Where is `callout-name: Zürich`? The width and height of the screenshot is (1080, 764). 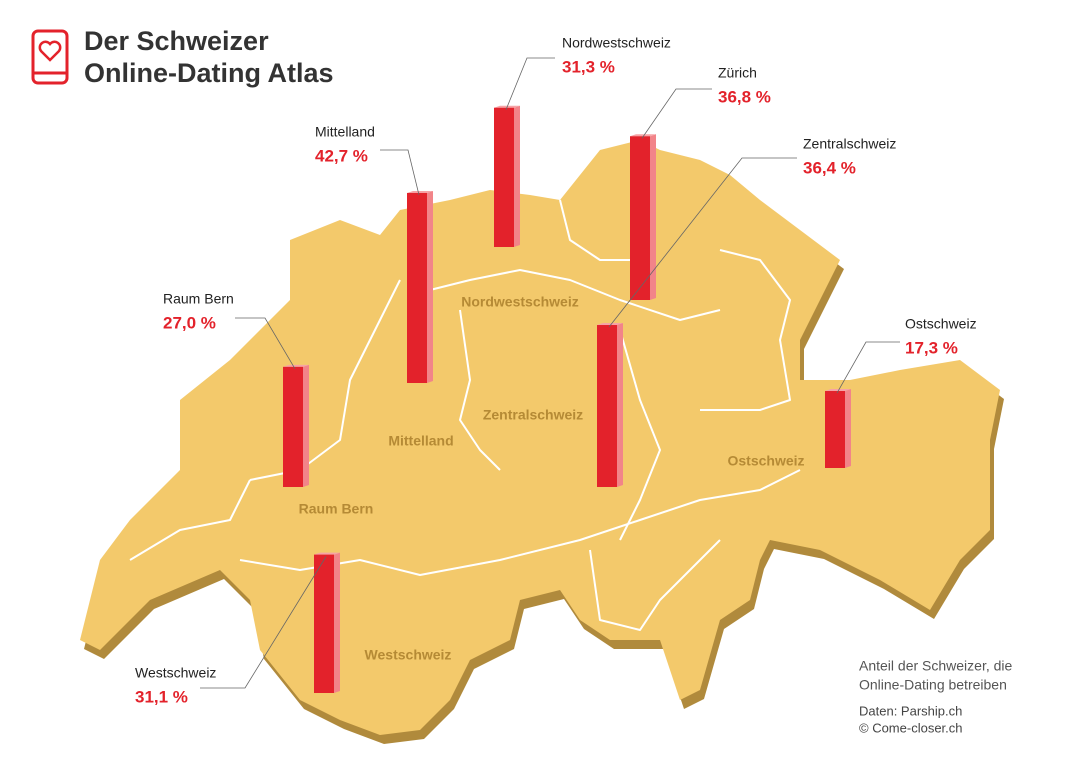 callout-name: Zürich is located at coordinates (737, 73).